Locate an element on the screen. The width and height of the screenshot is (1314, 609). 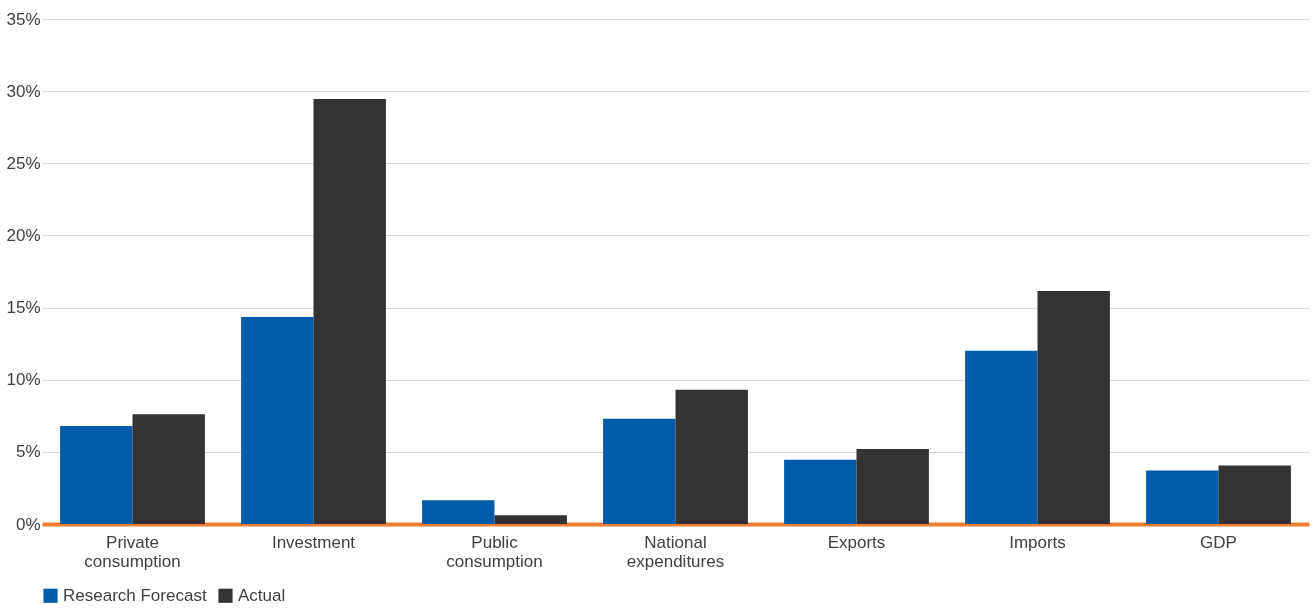
y-tick-label: 10% is located at coordinates (23, 380).